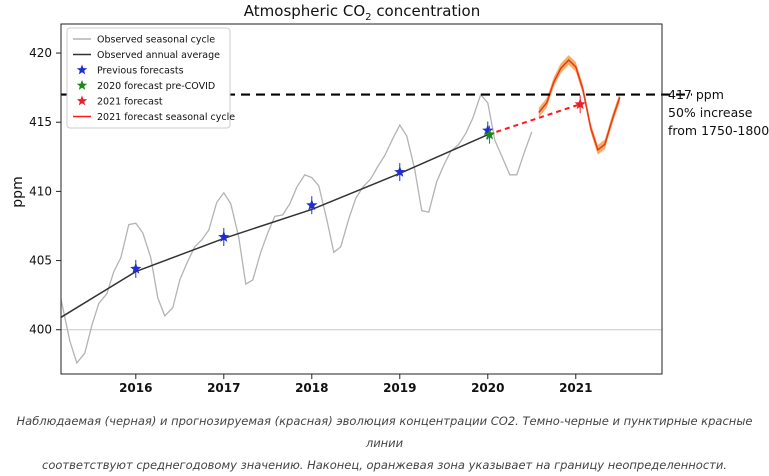  What do you see at coordinates (40, 330) in the screenshot?
I see `y-tick-label-1: 400` at bounding box center [40, 330].